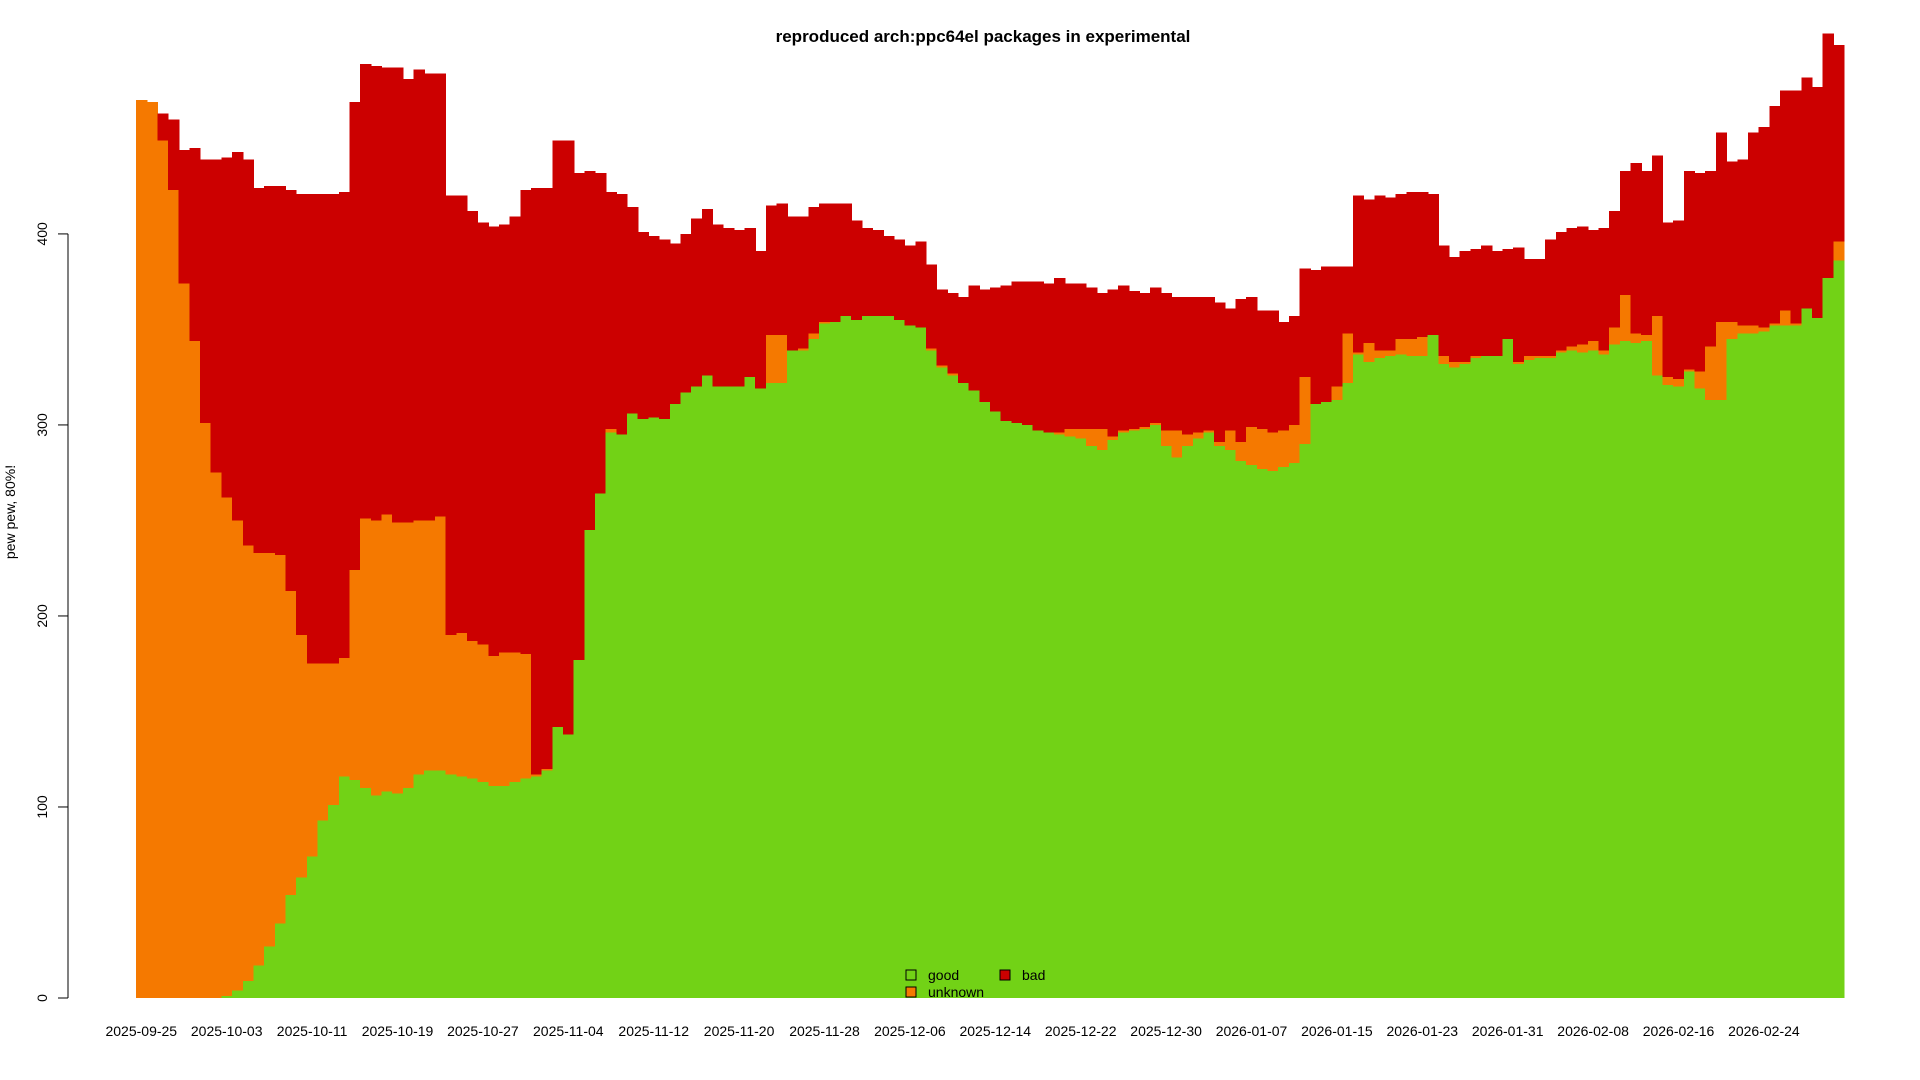 This screenshot has width=1920, height=1080. I want to click on y-tick-label: 100, so click(42, 807).